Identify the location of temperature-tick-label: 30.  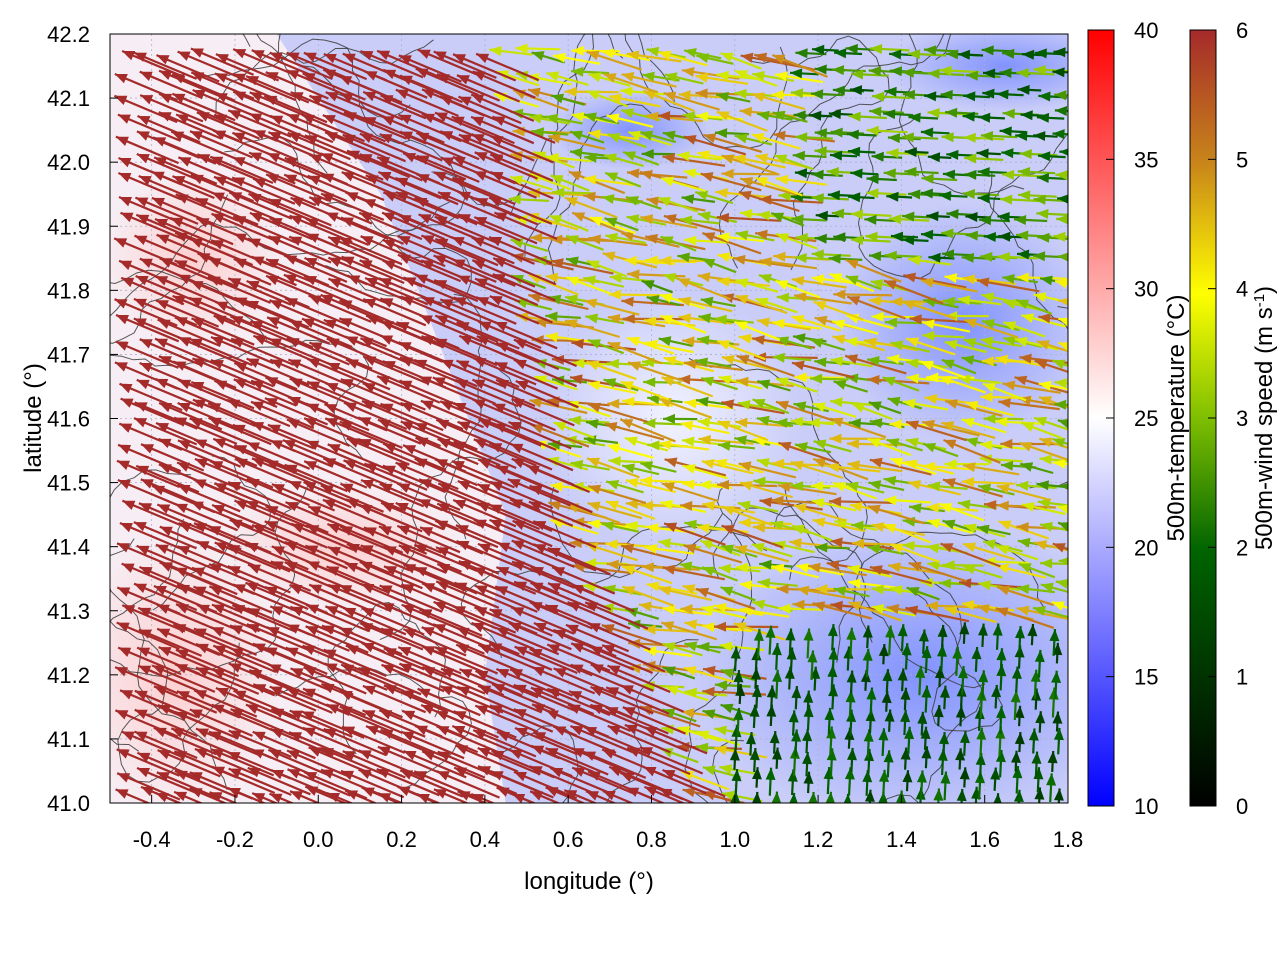
(1146, 289).